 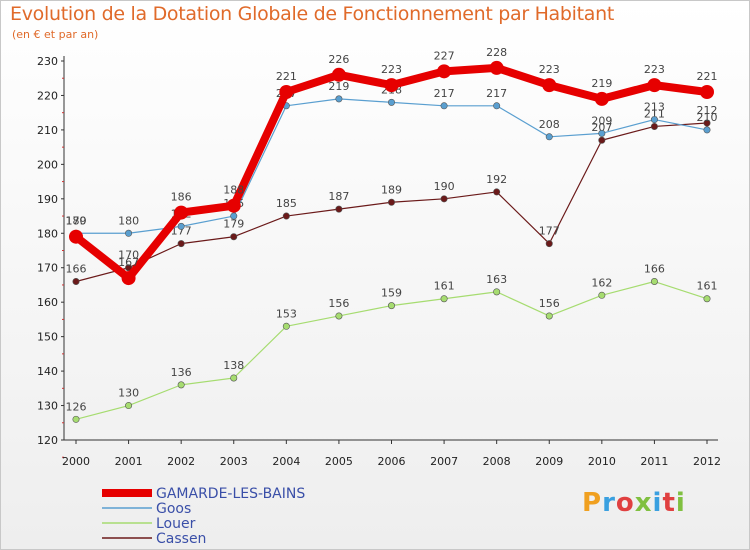 What do you see at coordinates (47, 268) in the screenshot?
I see `y-tick-label: 170` at bounding box center [47, 268].